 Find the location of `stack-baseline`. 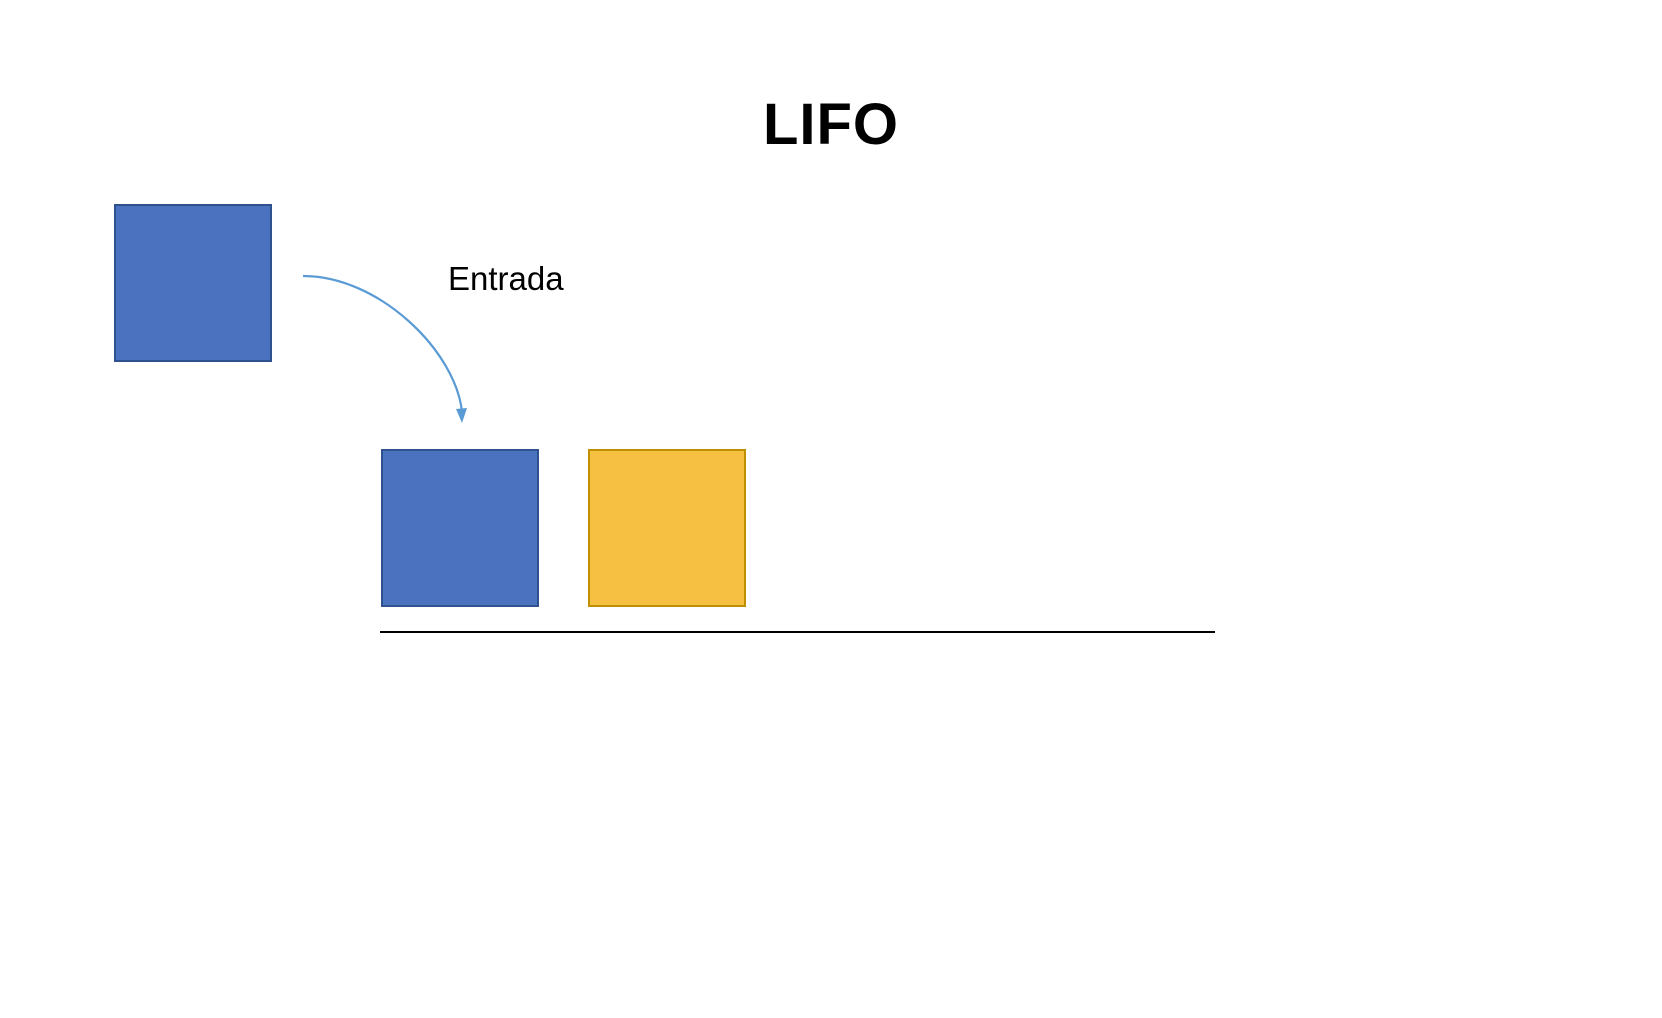

stack-baseline is located at coordinates (797, 632).